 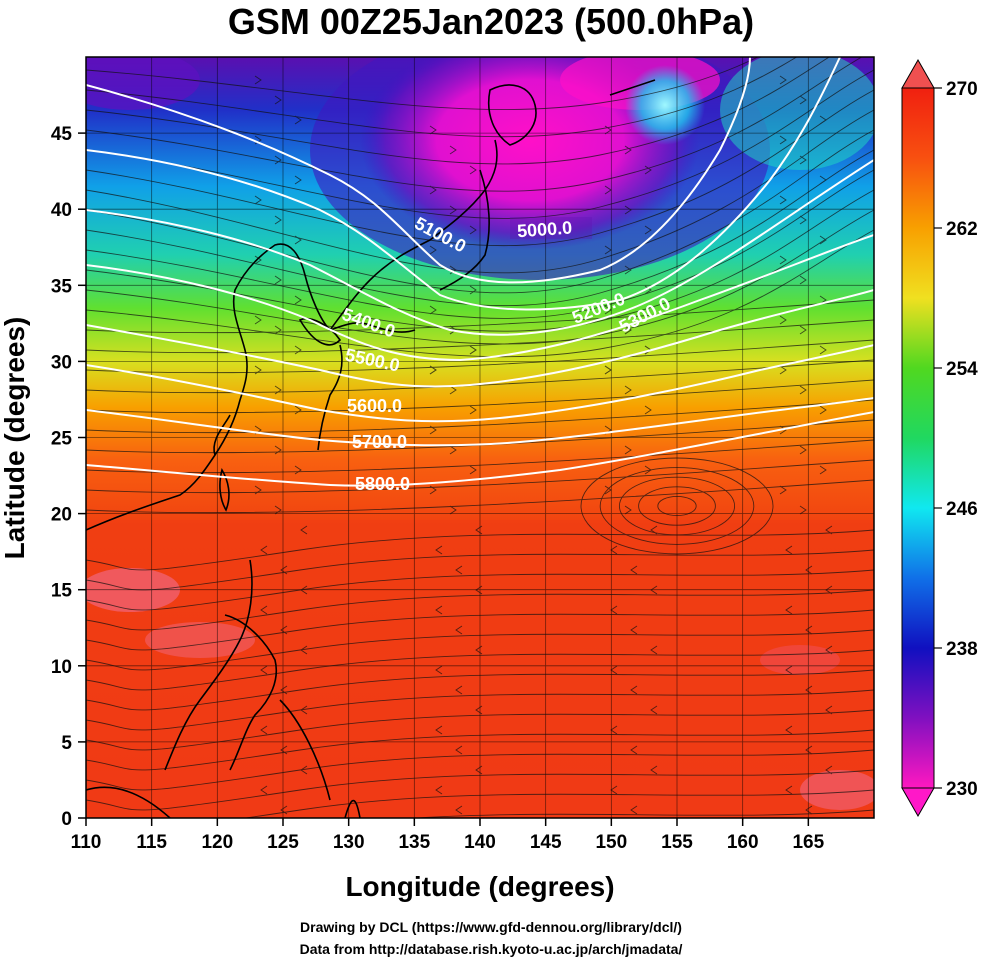 What do you see at coordinates (448, 835) in the screenshot?
I see `x-axis: 110 115 120 125 130 135 140 145 150 155 160 165` at bounding box center [448, 835].